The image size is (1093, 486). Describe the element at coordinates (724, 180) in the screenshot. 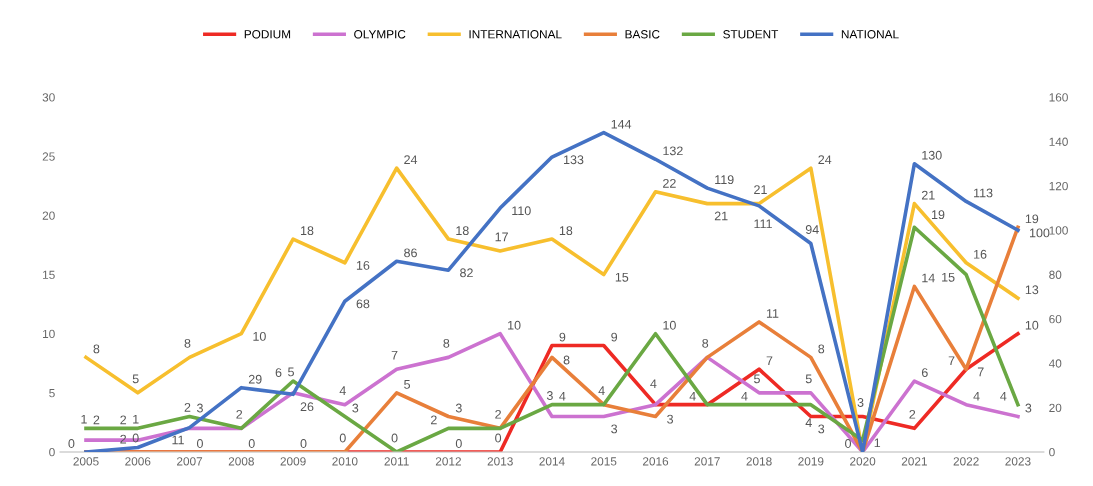

I see `data-label: 119` at that location.